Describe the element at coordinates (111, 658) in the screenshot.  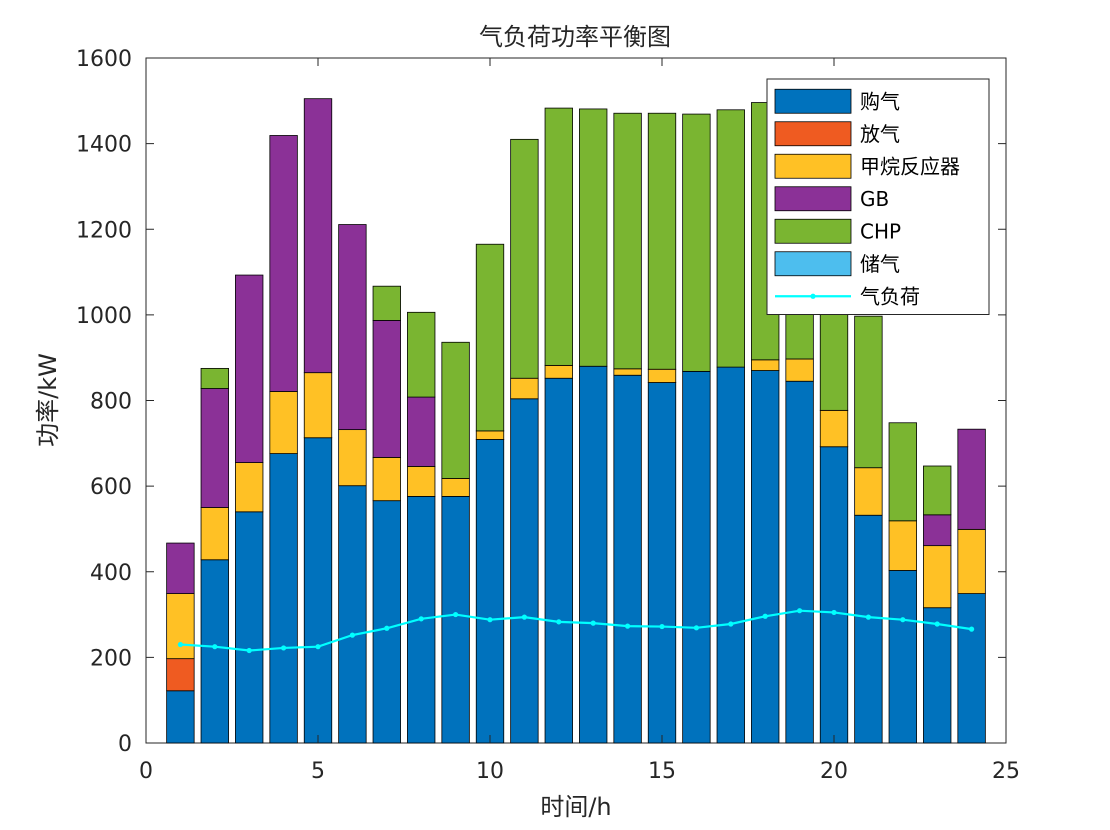
I see `y-tick-label: 200` at that location.